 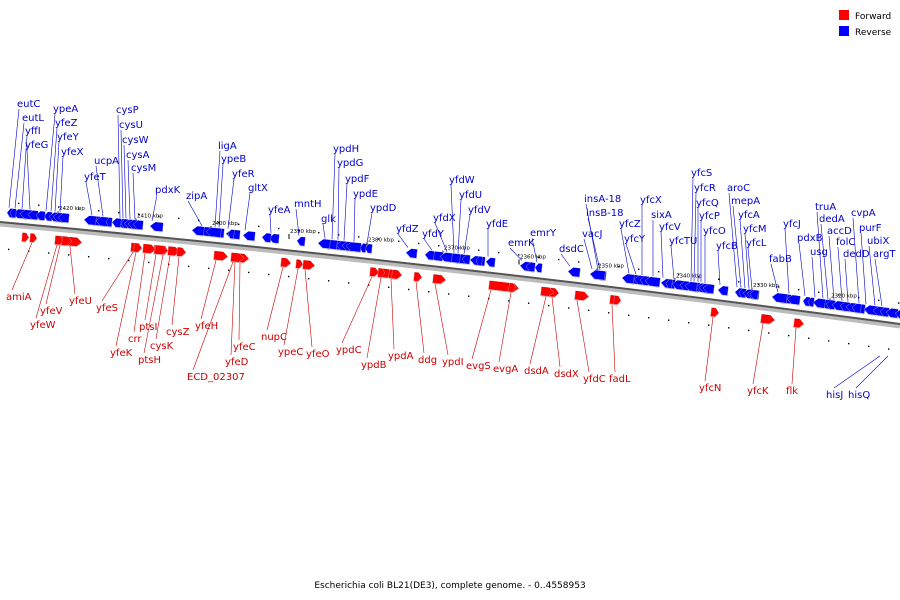 I want to click on gene-arrow-crr, so click(x=149, y=249).